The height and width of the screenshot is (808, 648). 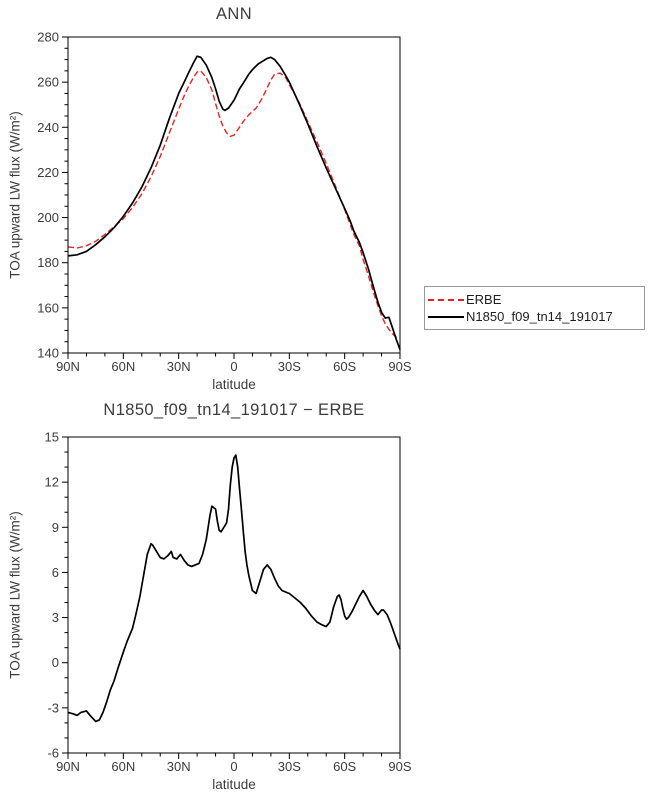 I want to click on svg-text: 12, so click(x=52, y=482).